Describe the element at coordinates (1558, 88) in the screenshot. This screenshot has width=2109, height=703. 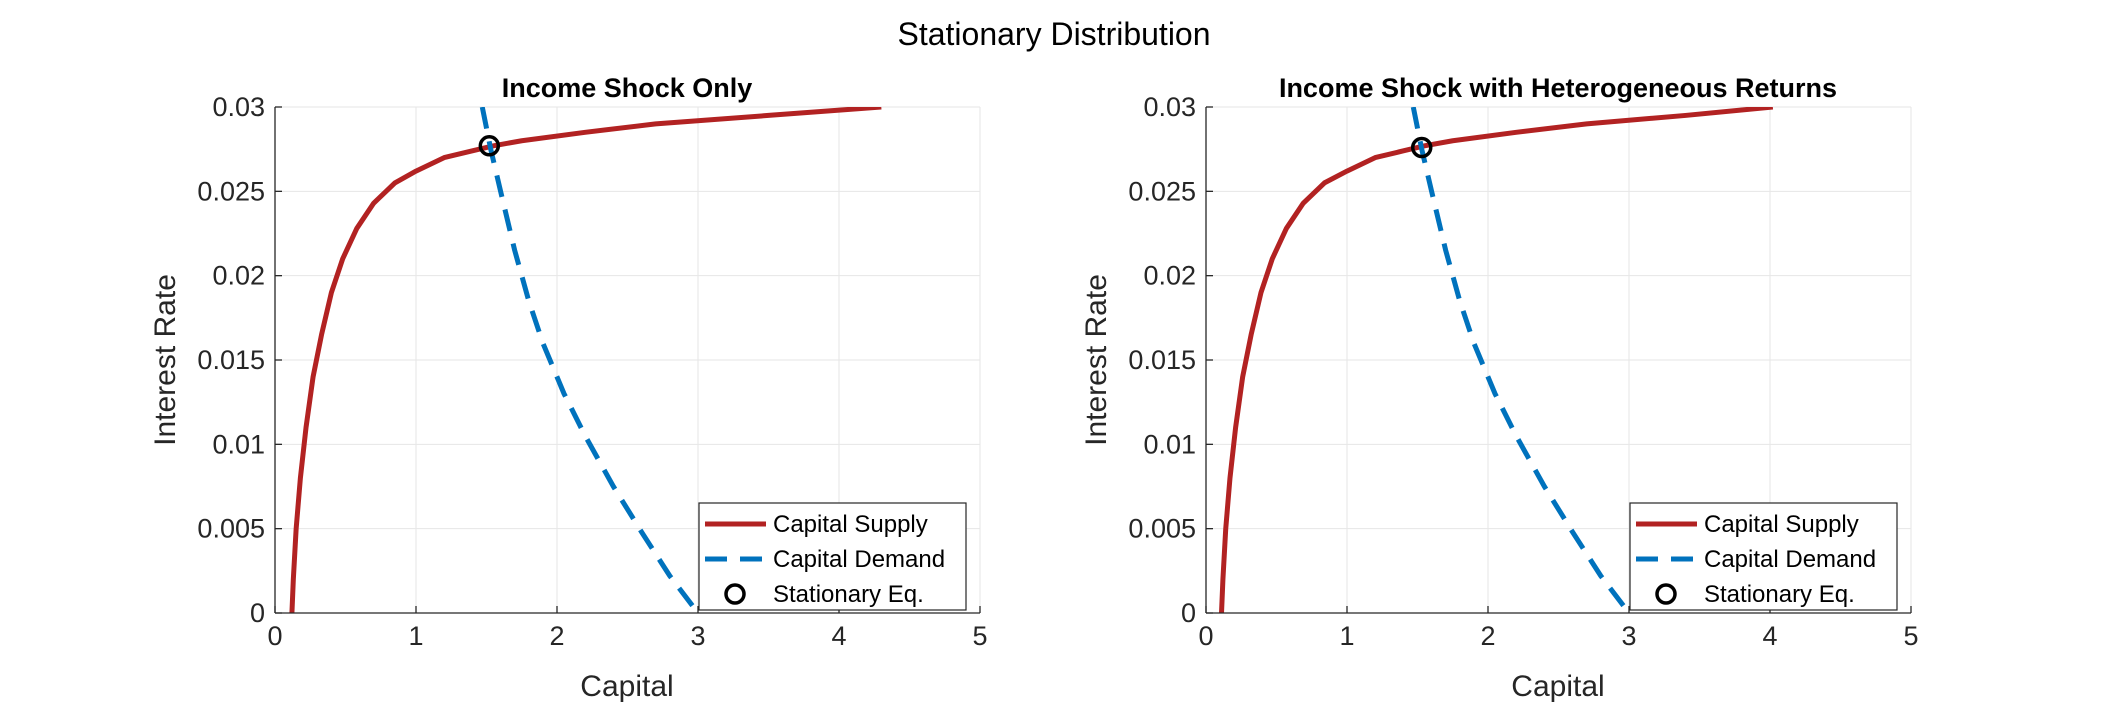
I see `panel-title: Income Shock with Heterogeneous Returns` at that location.